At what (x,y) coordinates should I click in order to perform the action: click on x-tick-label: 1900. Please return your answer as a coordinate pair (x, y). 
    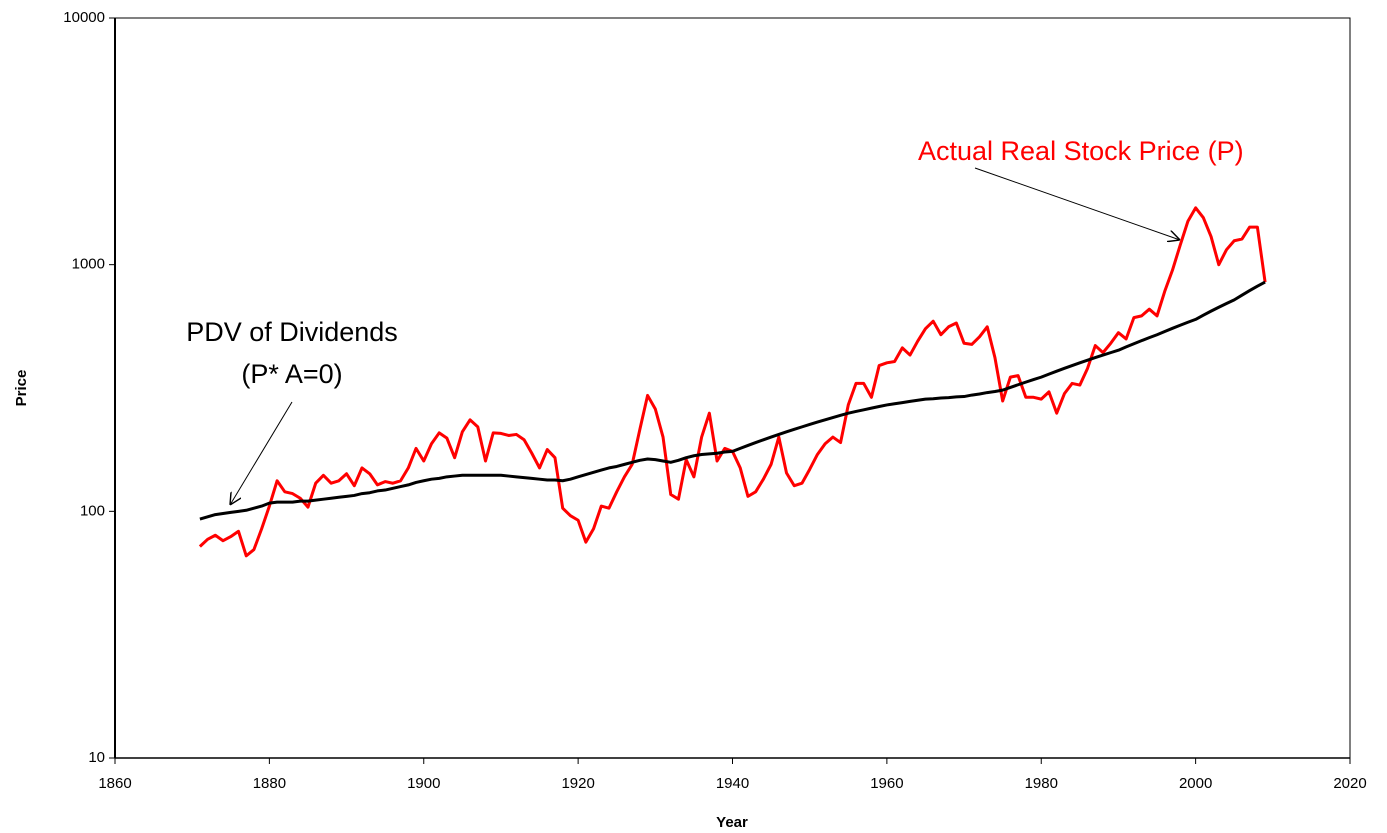
    Looking at the image, I should click on (423, 783).